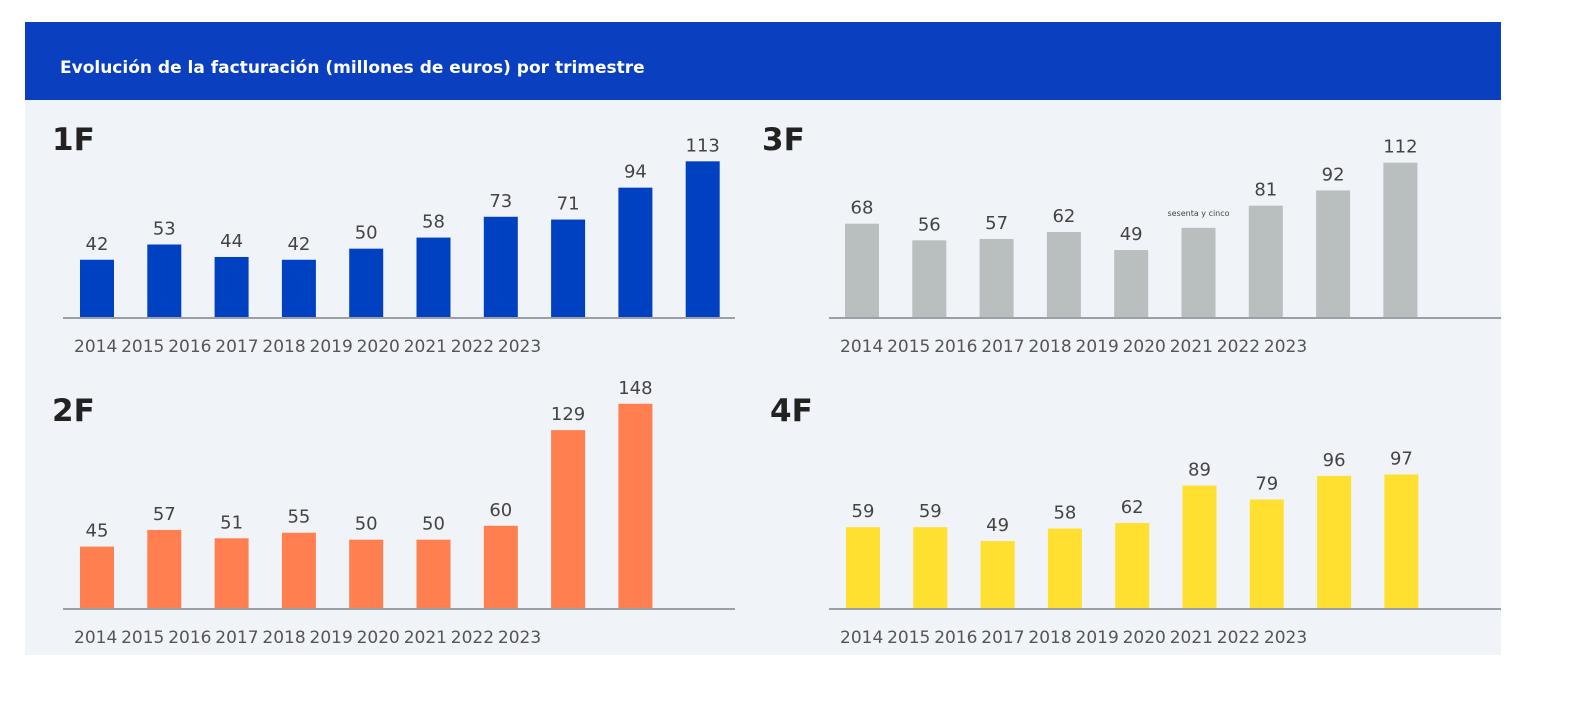  I want to click on chart-title: 1F, so click(73, 140).